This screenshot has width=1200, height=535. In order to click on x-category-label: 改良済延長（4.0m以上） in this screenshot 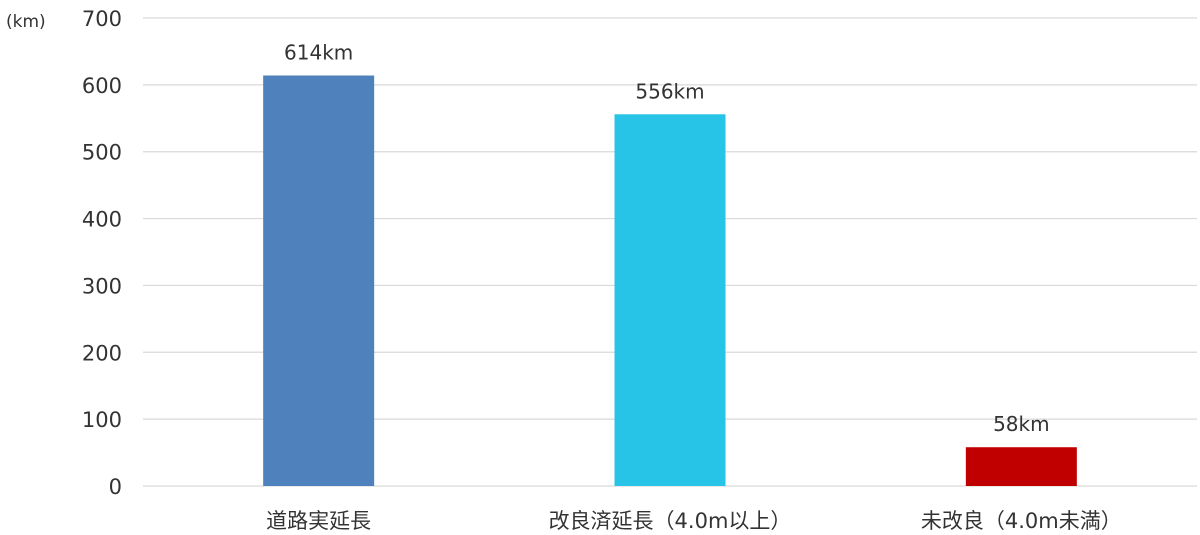, I will do `click(670, 521)`.